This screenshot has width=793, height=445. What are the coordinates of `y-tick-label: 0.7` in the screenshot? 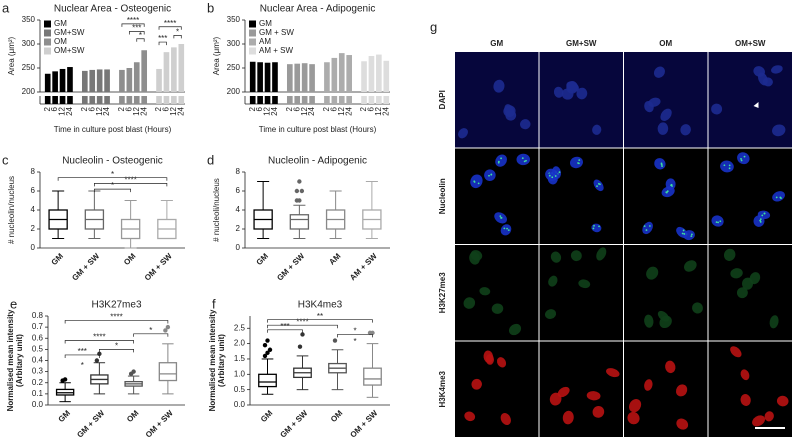 It's located at (38, 326).